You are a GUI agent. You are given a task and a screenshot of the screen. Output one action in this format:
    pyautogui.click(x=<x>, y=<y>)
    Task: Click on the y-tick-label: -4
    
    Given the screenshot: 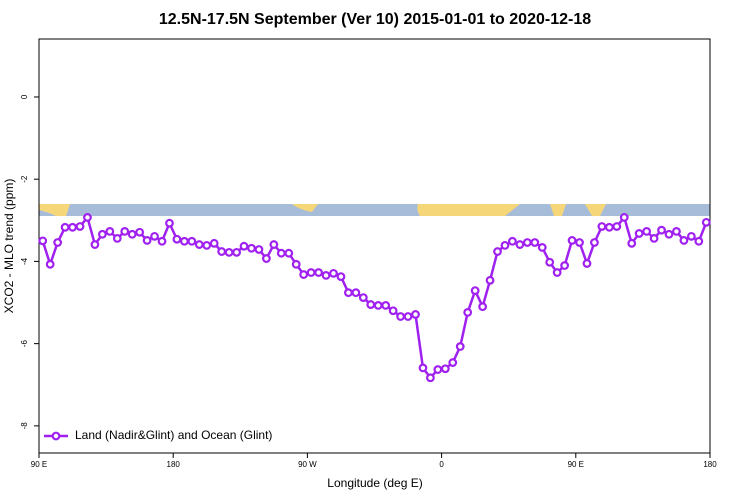 What is the action you would take?
    pyautogui.click(x=24, y=261)
    